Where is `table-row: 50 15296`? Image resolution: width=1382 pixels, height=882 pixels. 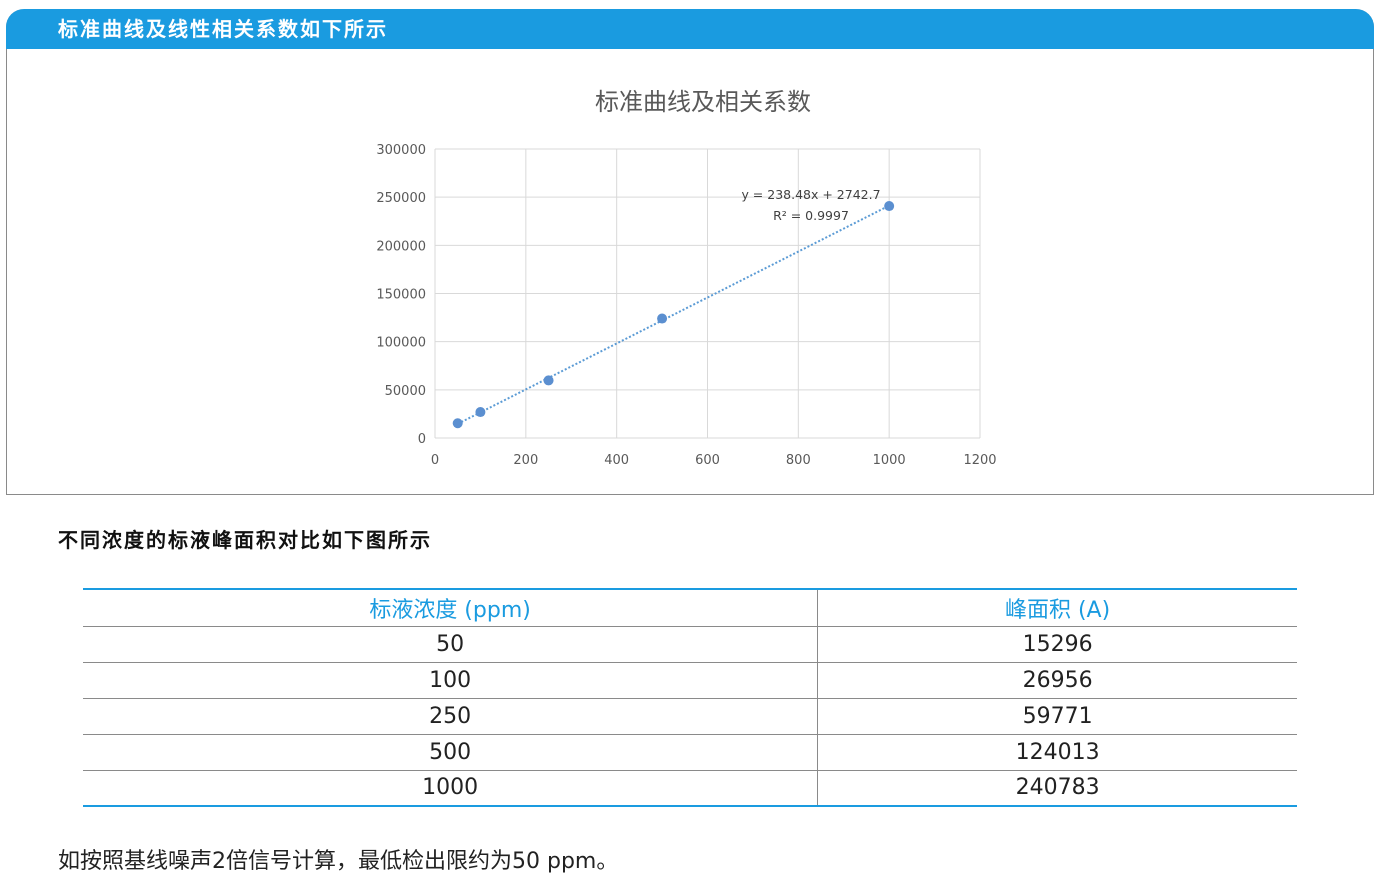
table-row: 50 15296 is located at coordinates (690, 644).